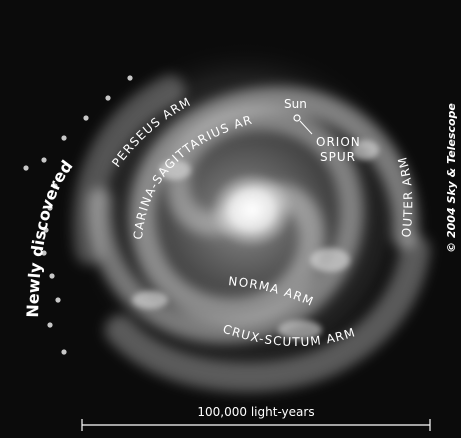 This screenshot has height=438, width=461. What do you see at coordinates (306, 127) in the screenshot?
I see `orion-spur-leader-line` at bounding box center [306, 127].